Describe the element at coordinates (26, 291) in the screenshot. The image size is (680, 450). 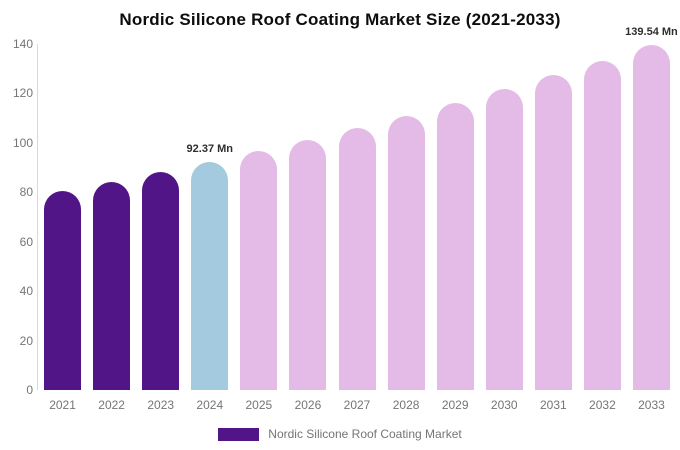
I see `y-tick-40: 40` at that location.